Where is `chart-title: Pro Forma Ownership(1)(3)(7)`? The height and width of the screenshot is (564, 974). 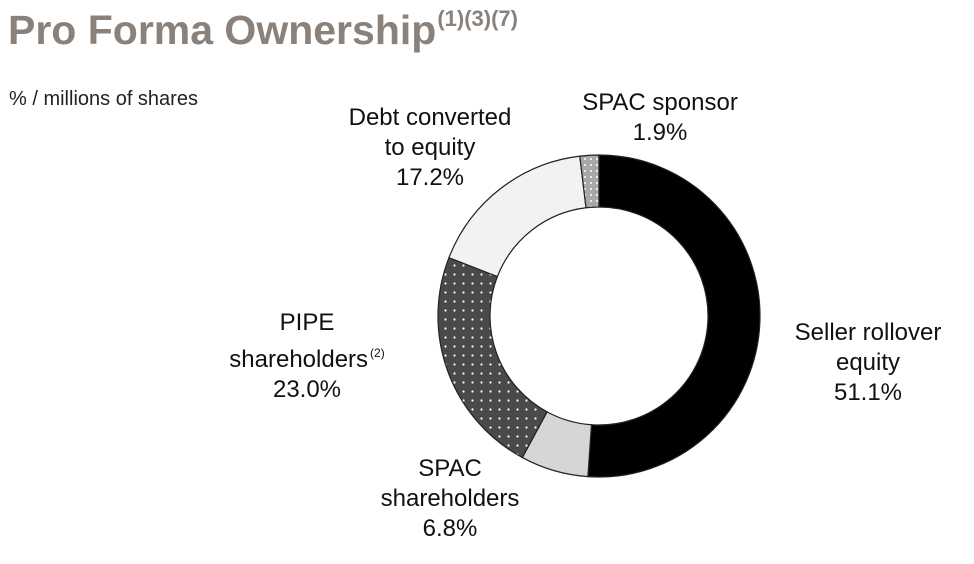
chart-title: Pro Forma Ownership(1)(3)(7) is located at coordinates (263, 30).